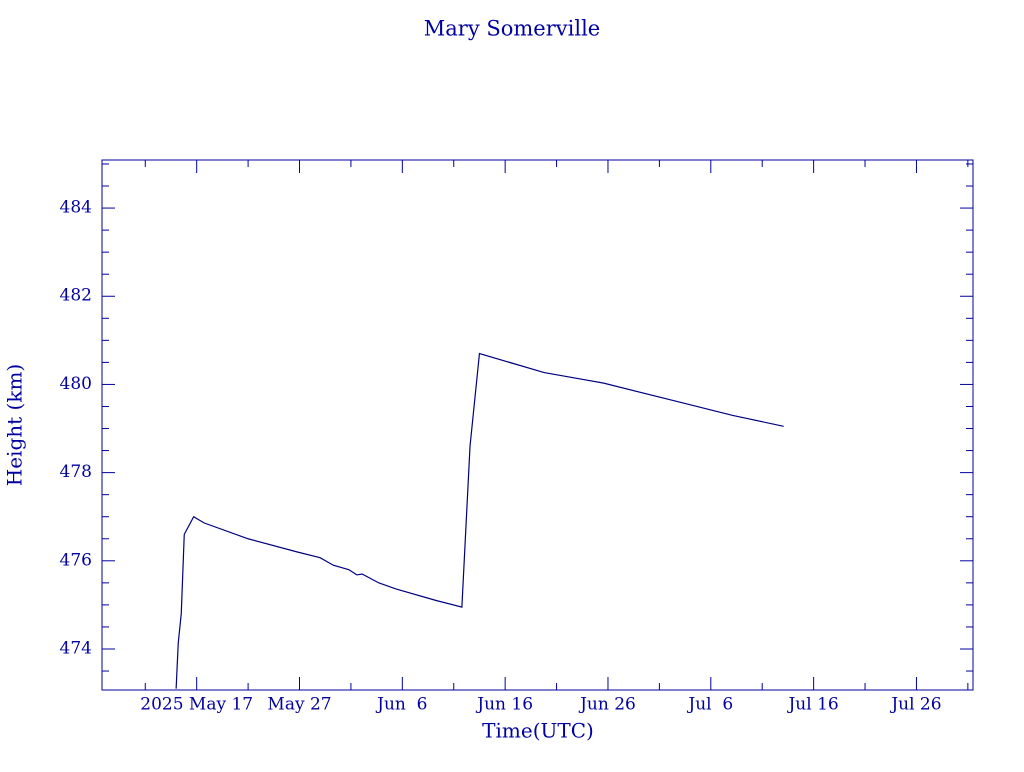 The height and width of the screenshot is (772, 1024). Describe the element at coordinates (76, 384) in the screenshot. I see `y-tick-label: 480` at that location.